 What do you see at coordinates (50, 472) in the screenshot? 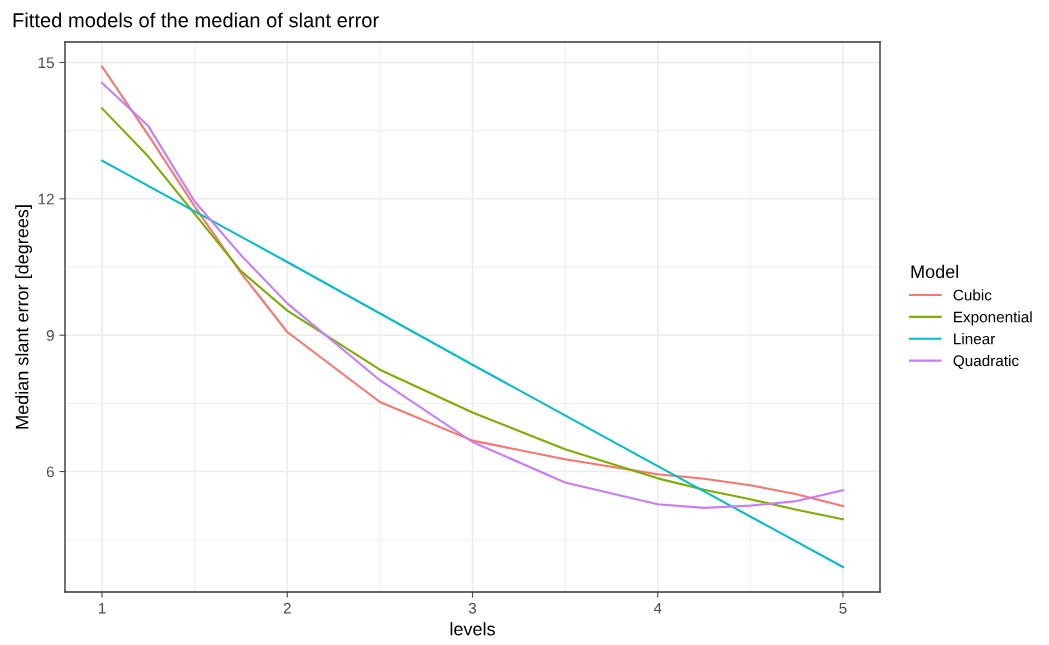
I see `y-tick-label: 6` at bounding box center [50, 472].